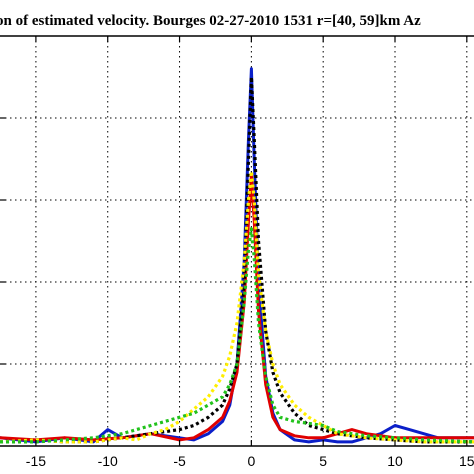  I want to click on x-tick-label: 0, so click(251, 461).